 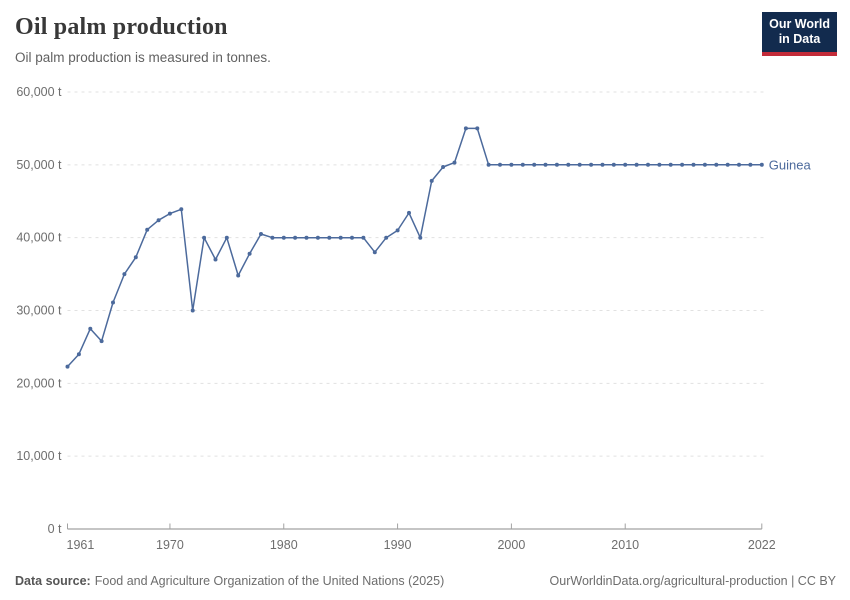 I want to click on y-axis-tick-label: 60,000 t, so click(x=39, y=92).